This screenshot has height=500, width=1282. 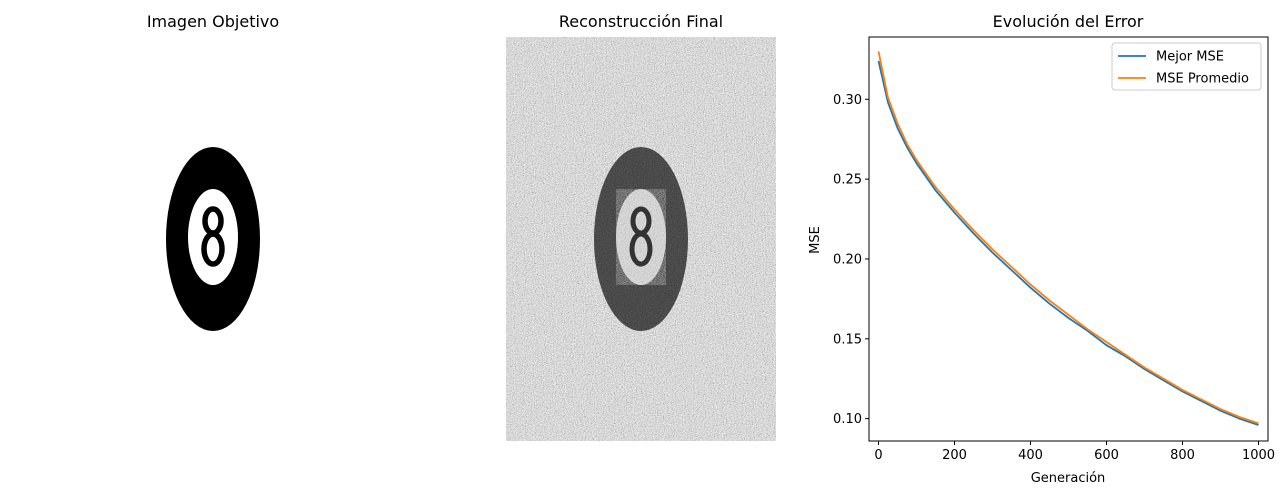 What do you see at coordinates (1202, 79) in the screenshot?
I see `legend-label: MSE Promedio` at bounding box center [1202, 79].